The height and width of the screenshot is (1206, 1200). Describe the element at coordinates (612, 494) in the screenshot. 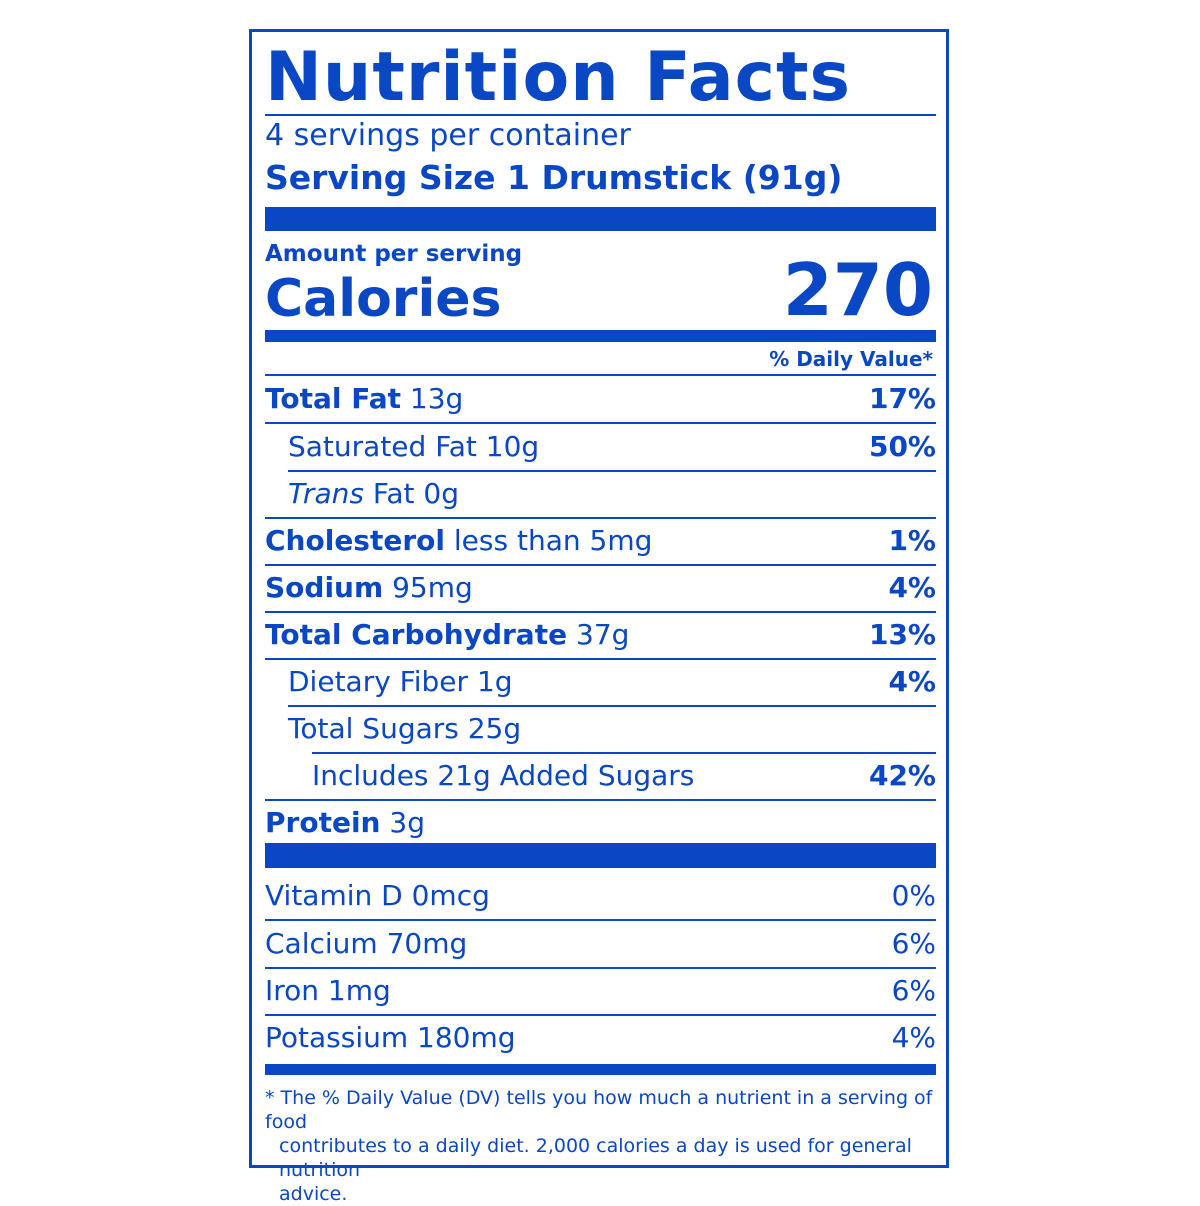

I see `nutrient-row-trans-fat: Trans Fat 0g` at that location.